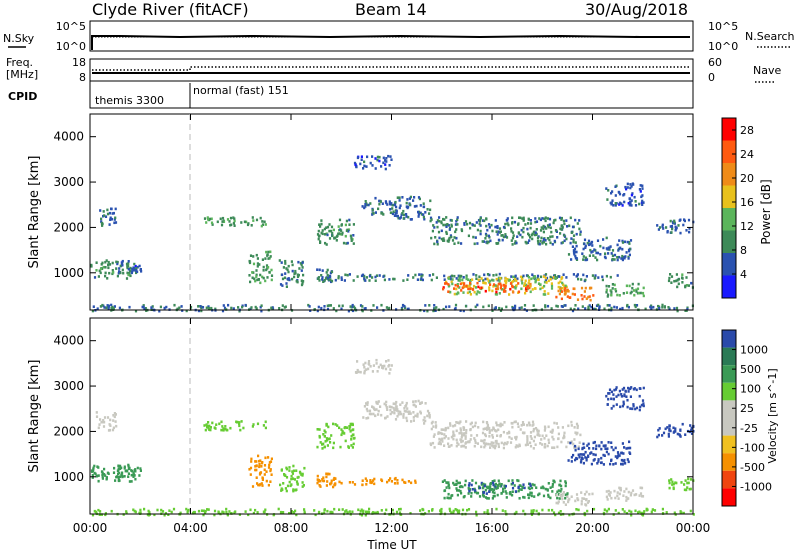  What do you see at coordinates (235, 222) in the screenshot?
I see `power-region` at bounding box center [235, 222].